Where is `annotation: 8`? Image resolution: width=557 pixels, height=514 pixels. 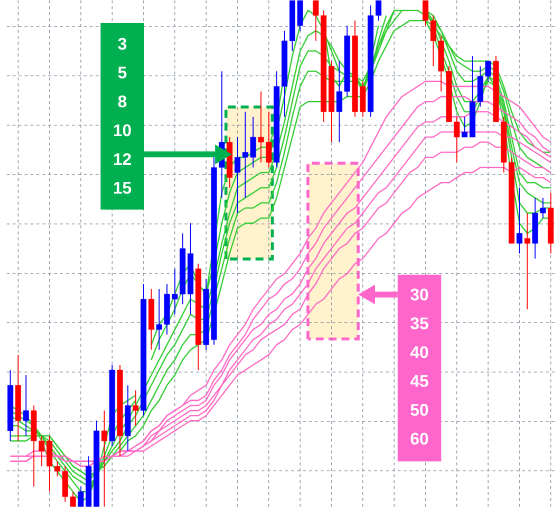 annotation: 8 is located at coordinates (122, 102).